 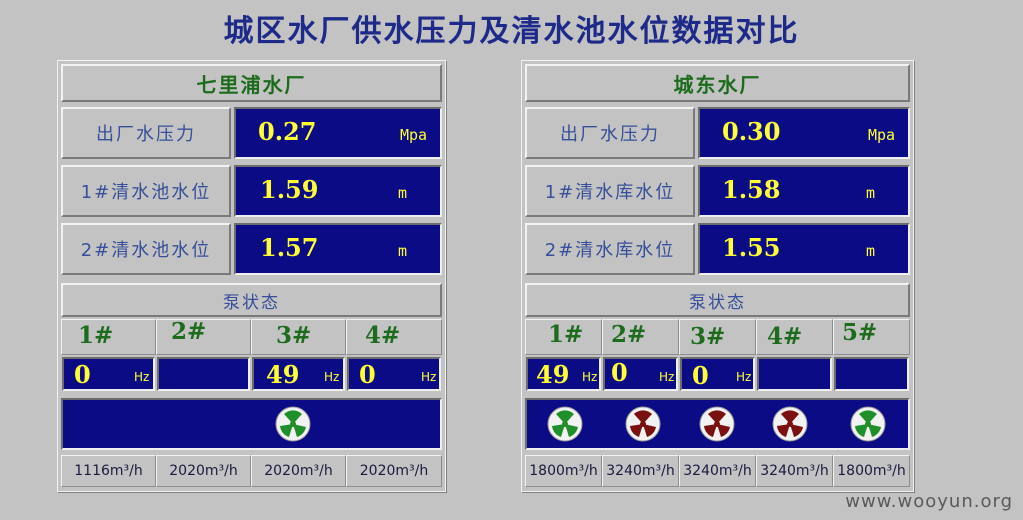 I want to click on value: 1.55, so click(x=751, y=247).